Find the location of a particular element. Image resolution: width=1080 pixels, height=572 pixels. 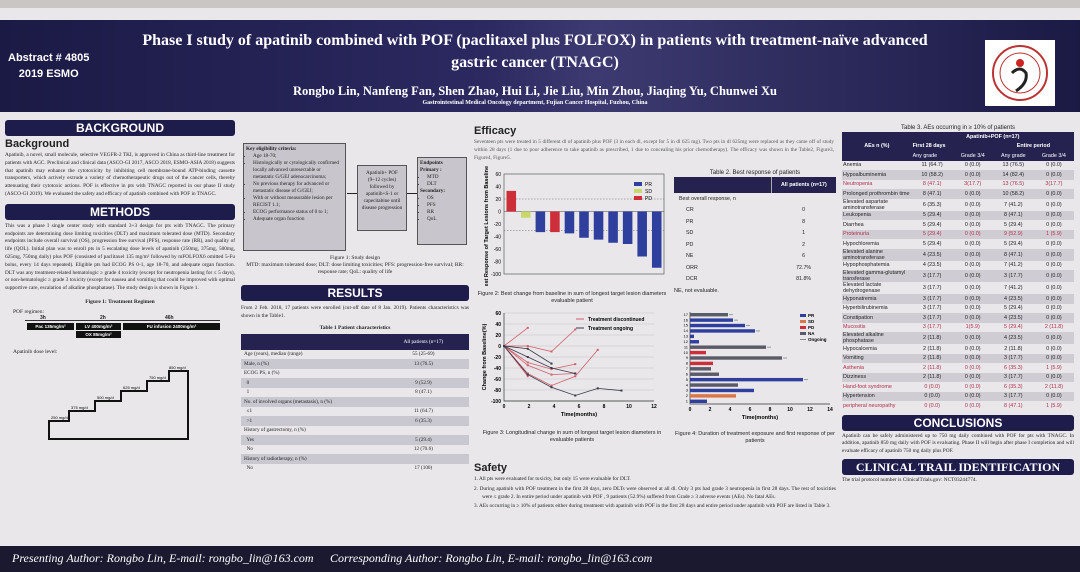

lv-block: LV 400mg/m² is located at coordinates (98, 326).